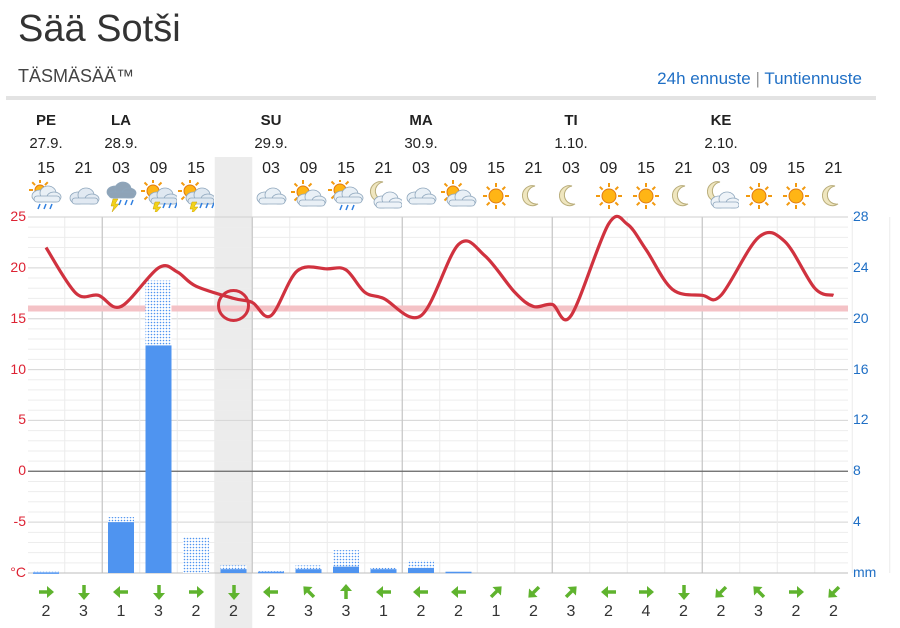 This screenshot has height=628, width=900. I want to click on day-date: 30.9., so click(421, 143).